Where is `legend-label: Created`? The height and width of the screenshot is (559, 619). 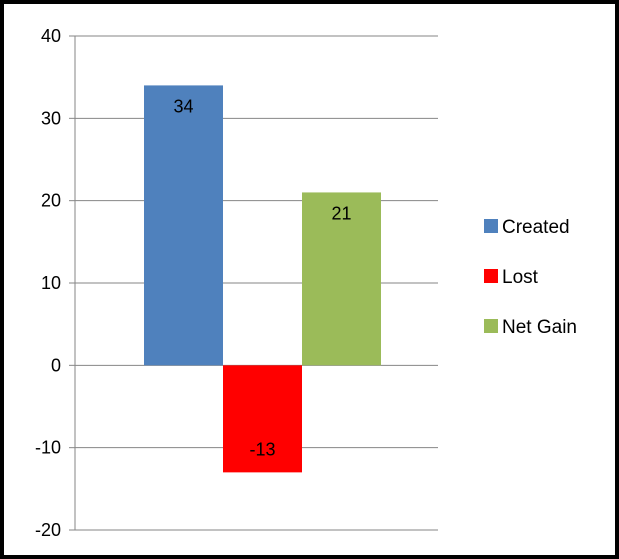 legend-label: Created is located at coordinates (536, 227).